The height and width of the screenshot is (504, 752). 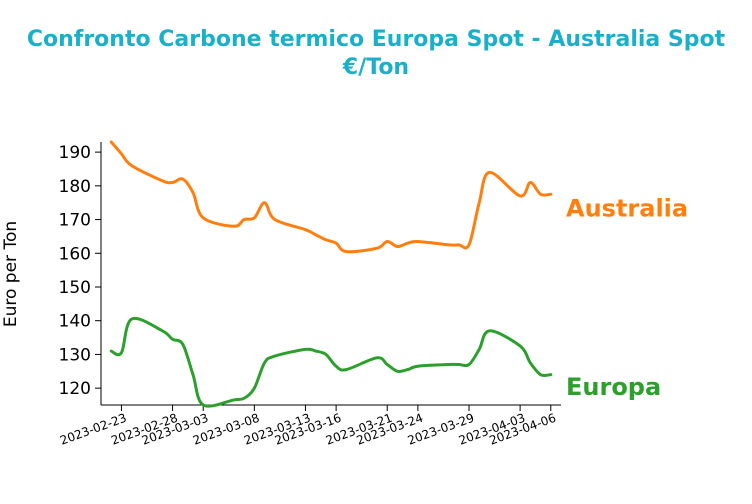 What do you see at coordinates (11, 274) in the screenshot?
I see `y-axis-label: Euro per Ton` at bounding box center [11, 274].